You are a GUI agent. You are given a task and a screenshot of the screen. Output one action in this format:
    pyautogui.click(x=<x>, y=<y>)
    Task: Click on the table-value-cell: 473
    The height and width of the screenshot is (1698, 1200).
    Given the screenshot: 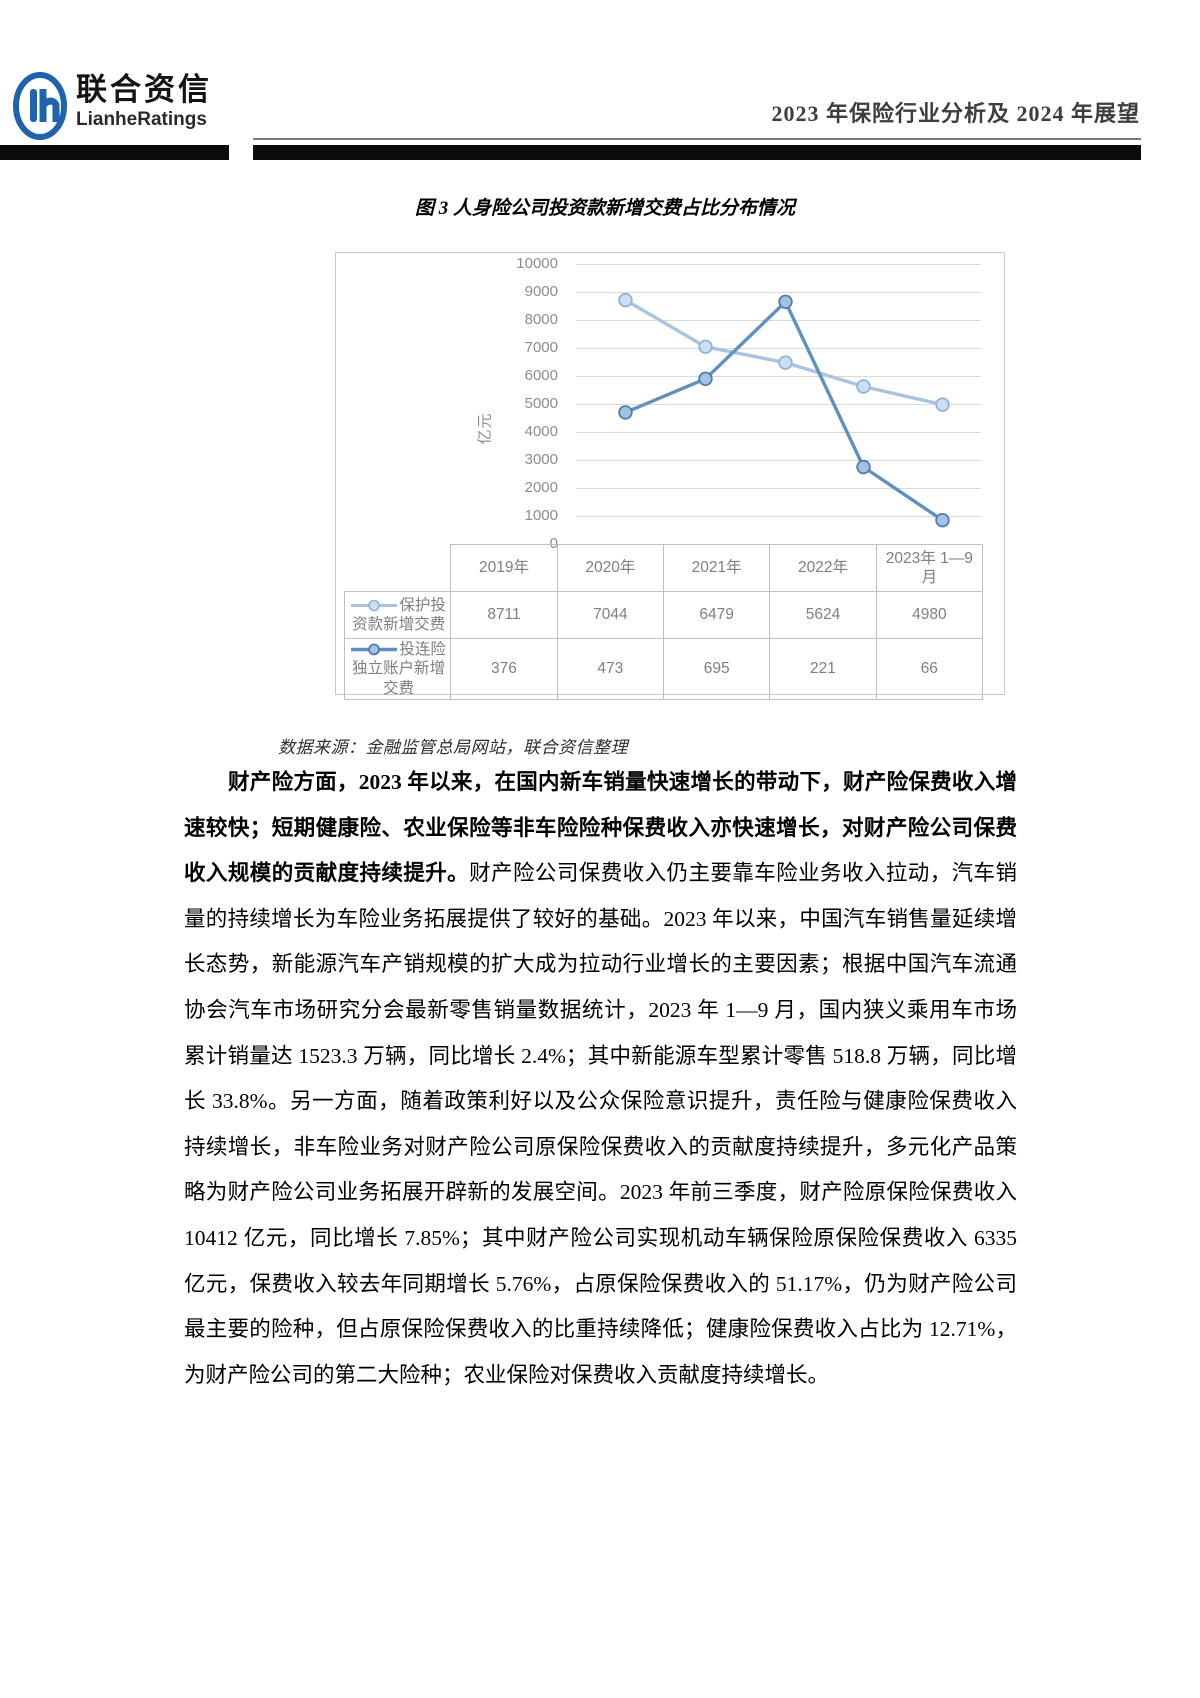 What is the action you would take?
    pyautogui.click(x=610, y=669)
    